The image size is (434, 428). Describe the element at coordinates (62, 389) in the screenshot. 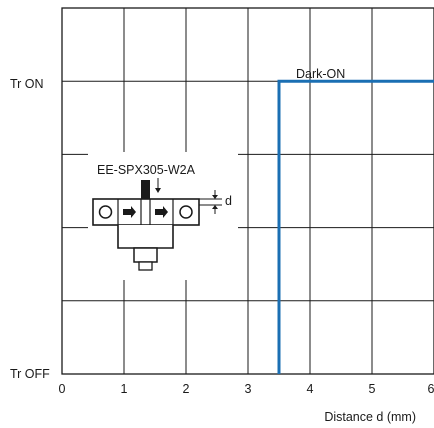

I see `x-tick-label: 0` at that location.